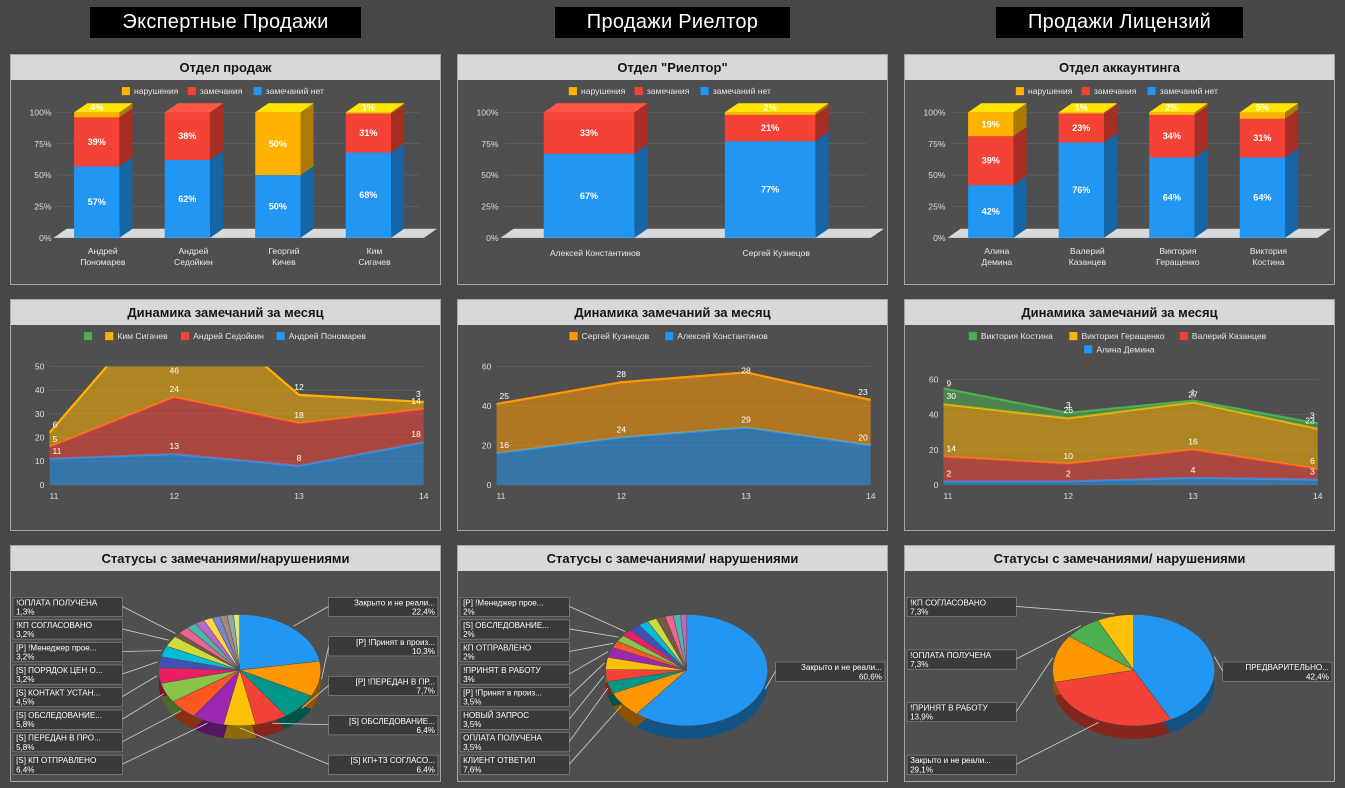  I want to click on svg-text: 76%, so click(1081, 190).